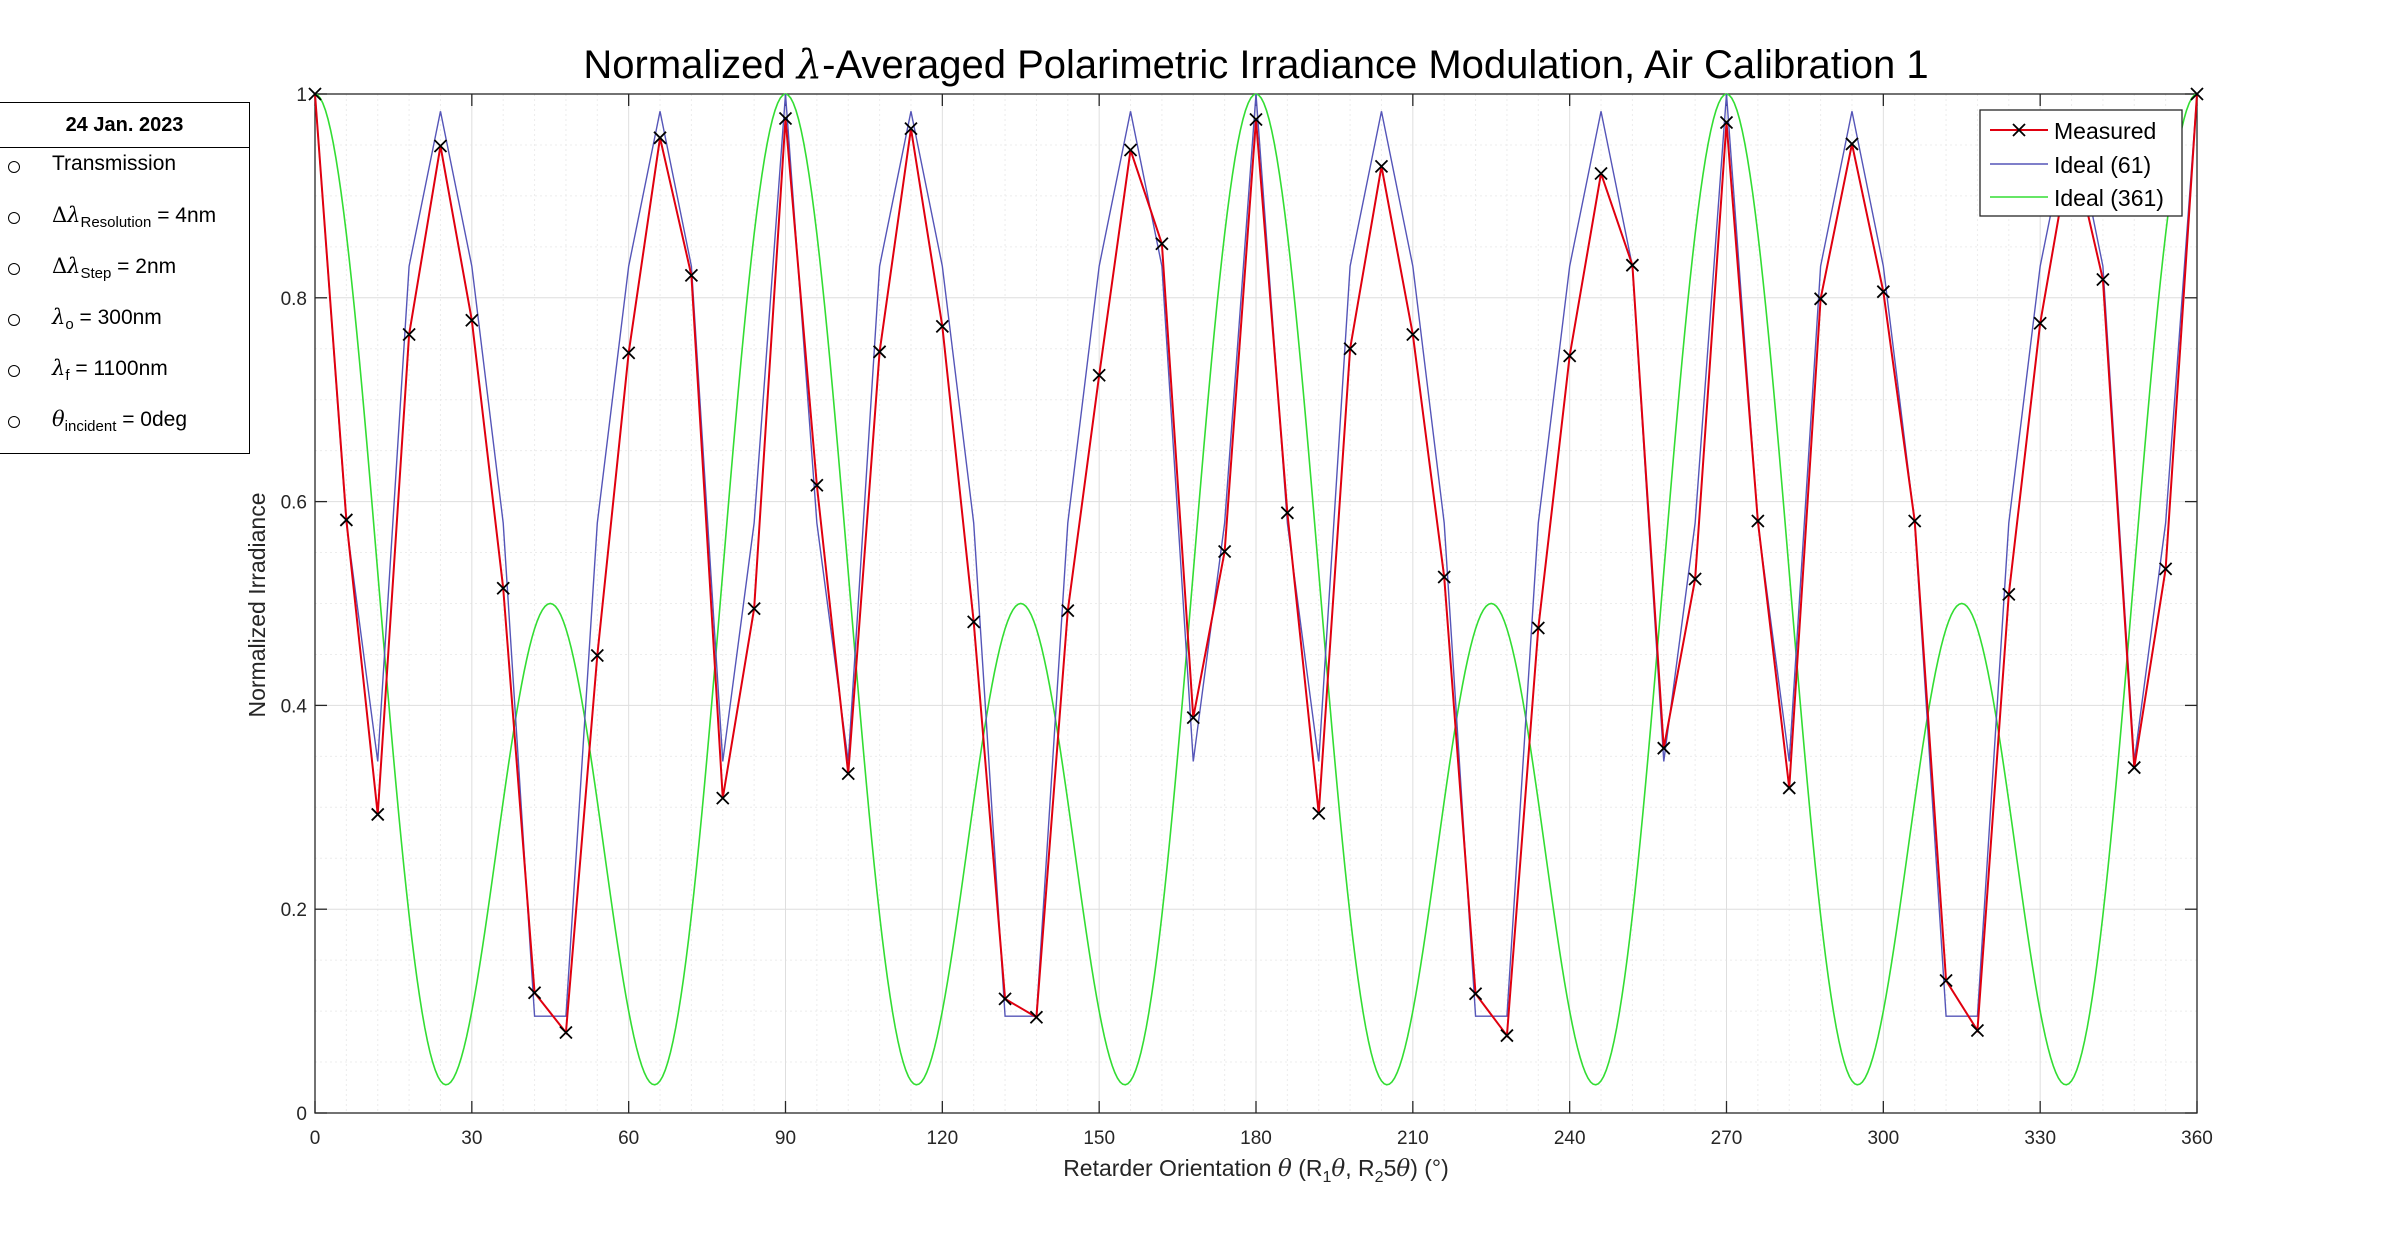  I want to click on x-tick-label: 150, so click(1099, 1138).